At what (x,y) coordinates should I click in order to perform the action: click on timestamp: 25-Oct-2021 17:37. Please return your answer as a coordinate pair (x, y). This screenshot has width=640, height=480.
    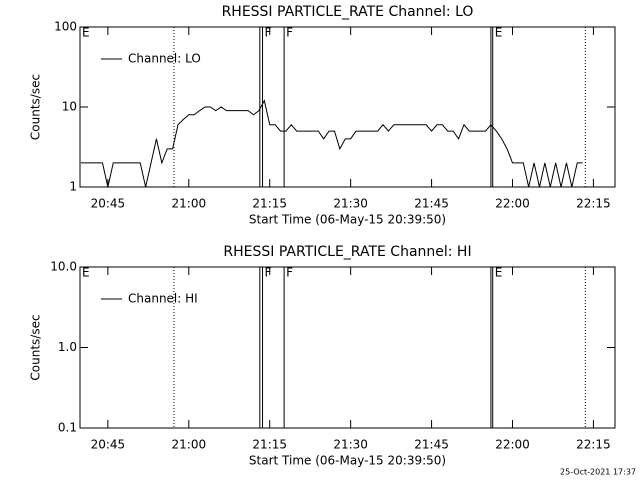
    Looking at the image, I should click on (598, 472).